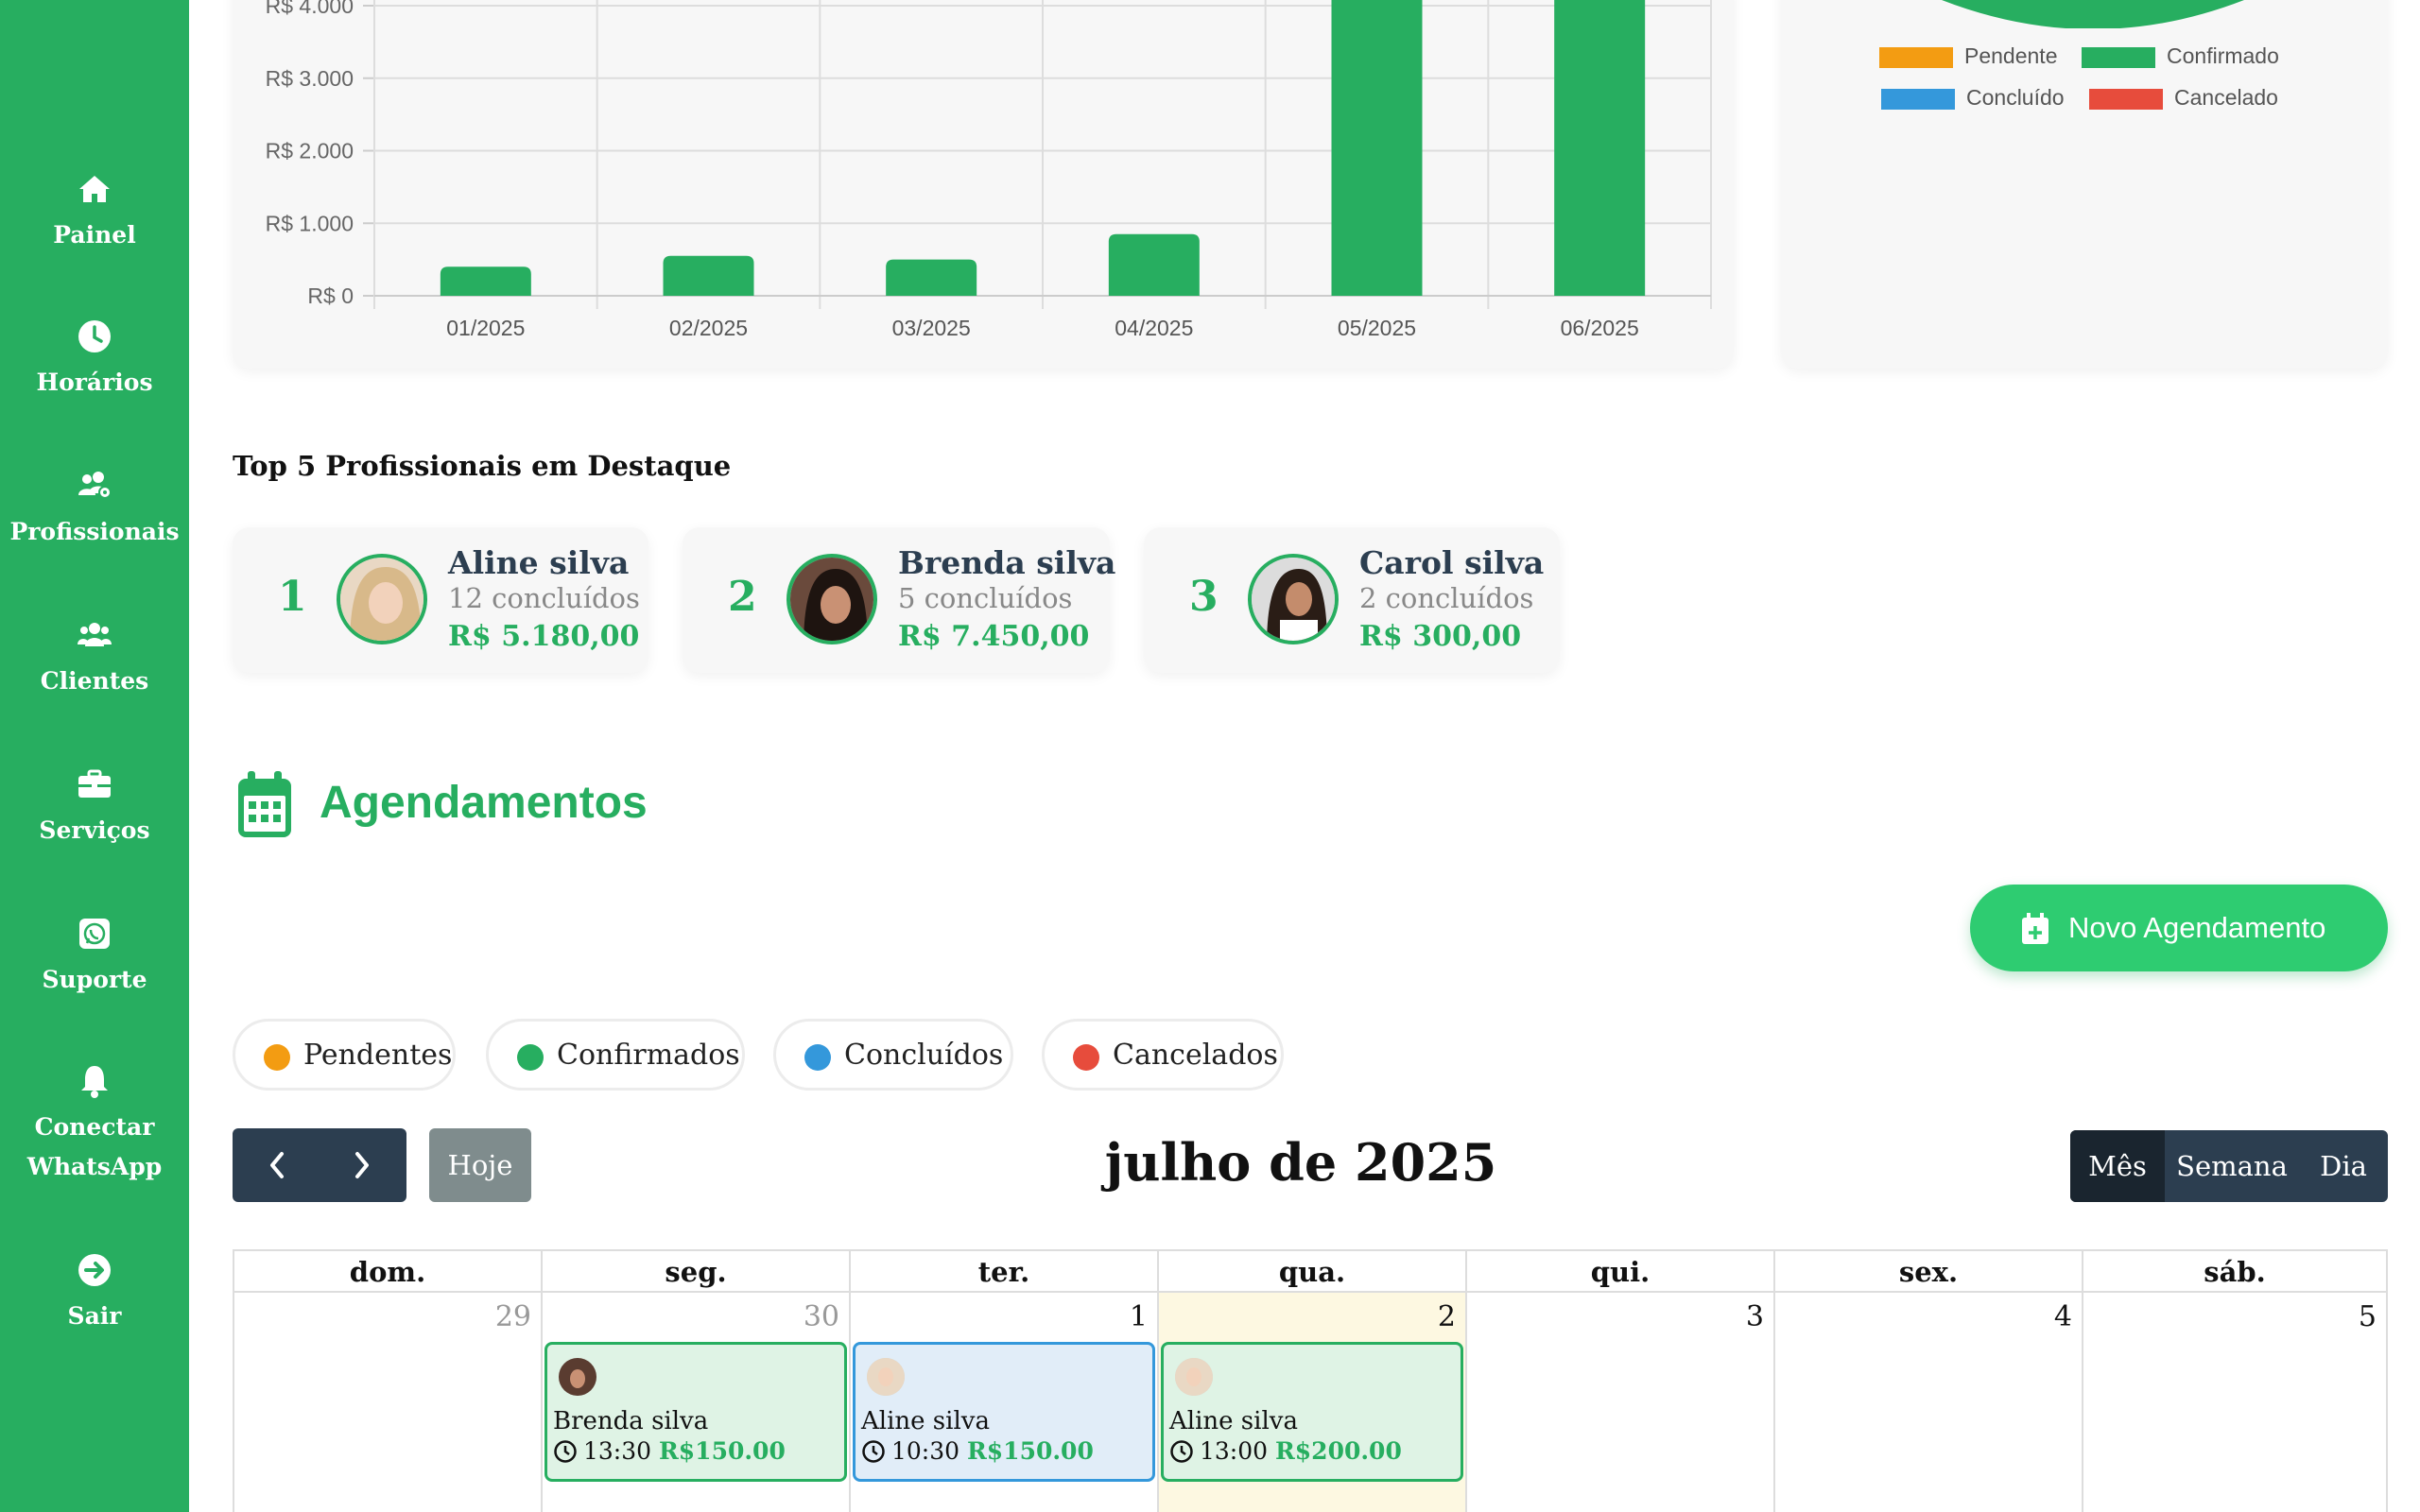 This screenshot has height=1512, width=2420. What do you see at coordinates (631, 1421) in the screenshot?
I see `event-client-name: Brenda silva` at bounding box center [631, 1421].